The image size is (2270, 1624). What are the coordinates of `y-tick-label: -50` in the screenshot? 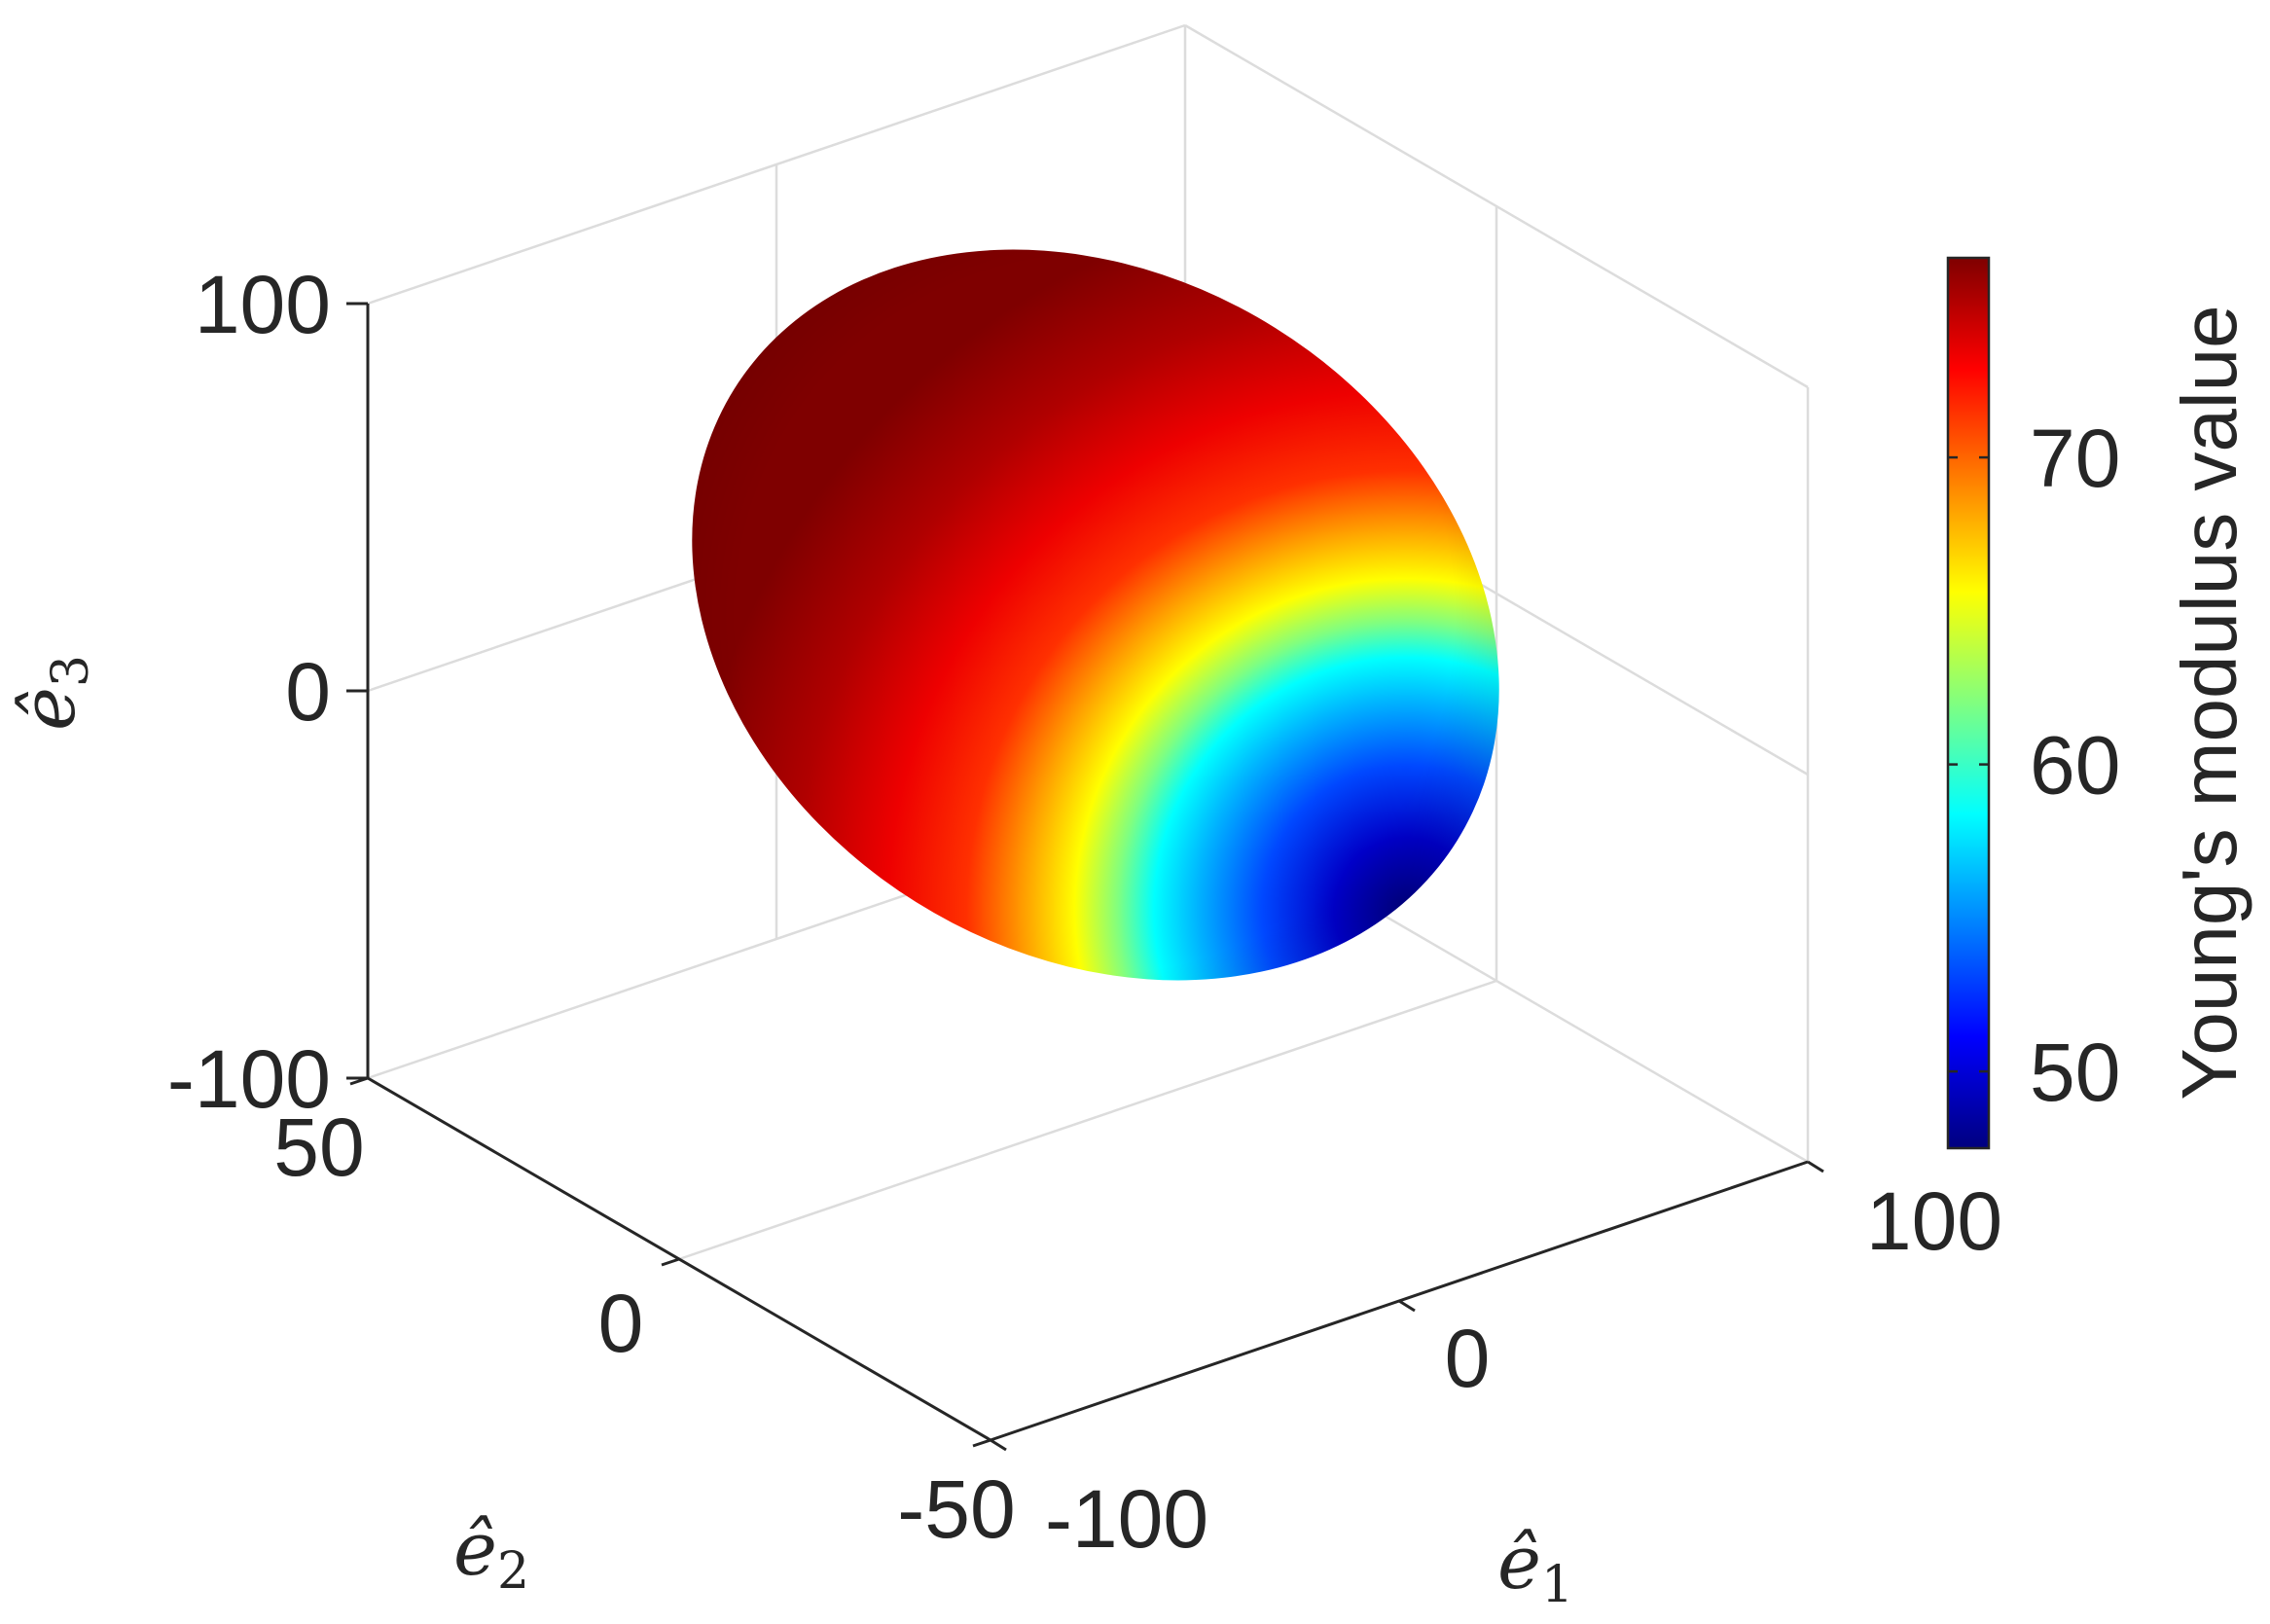 It's located at (956, 1509).